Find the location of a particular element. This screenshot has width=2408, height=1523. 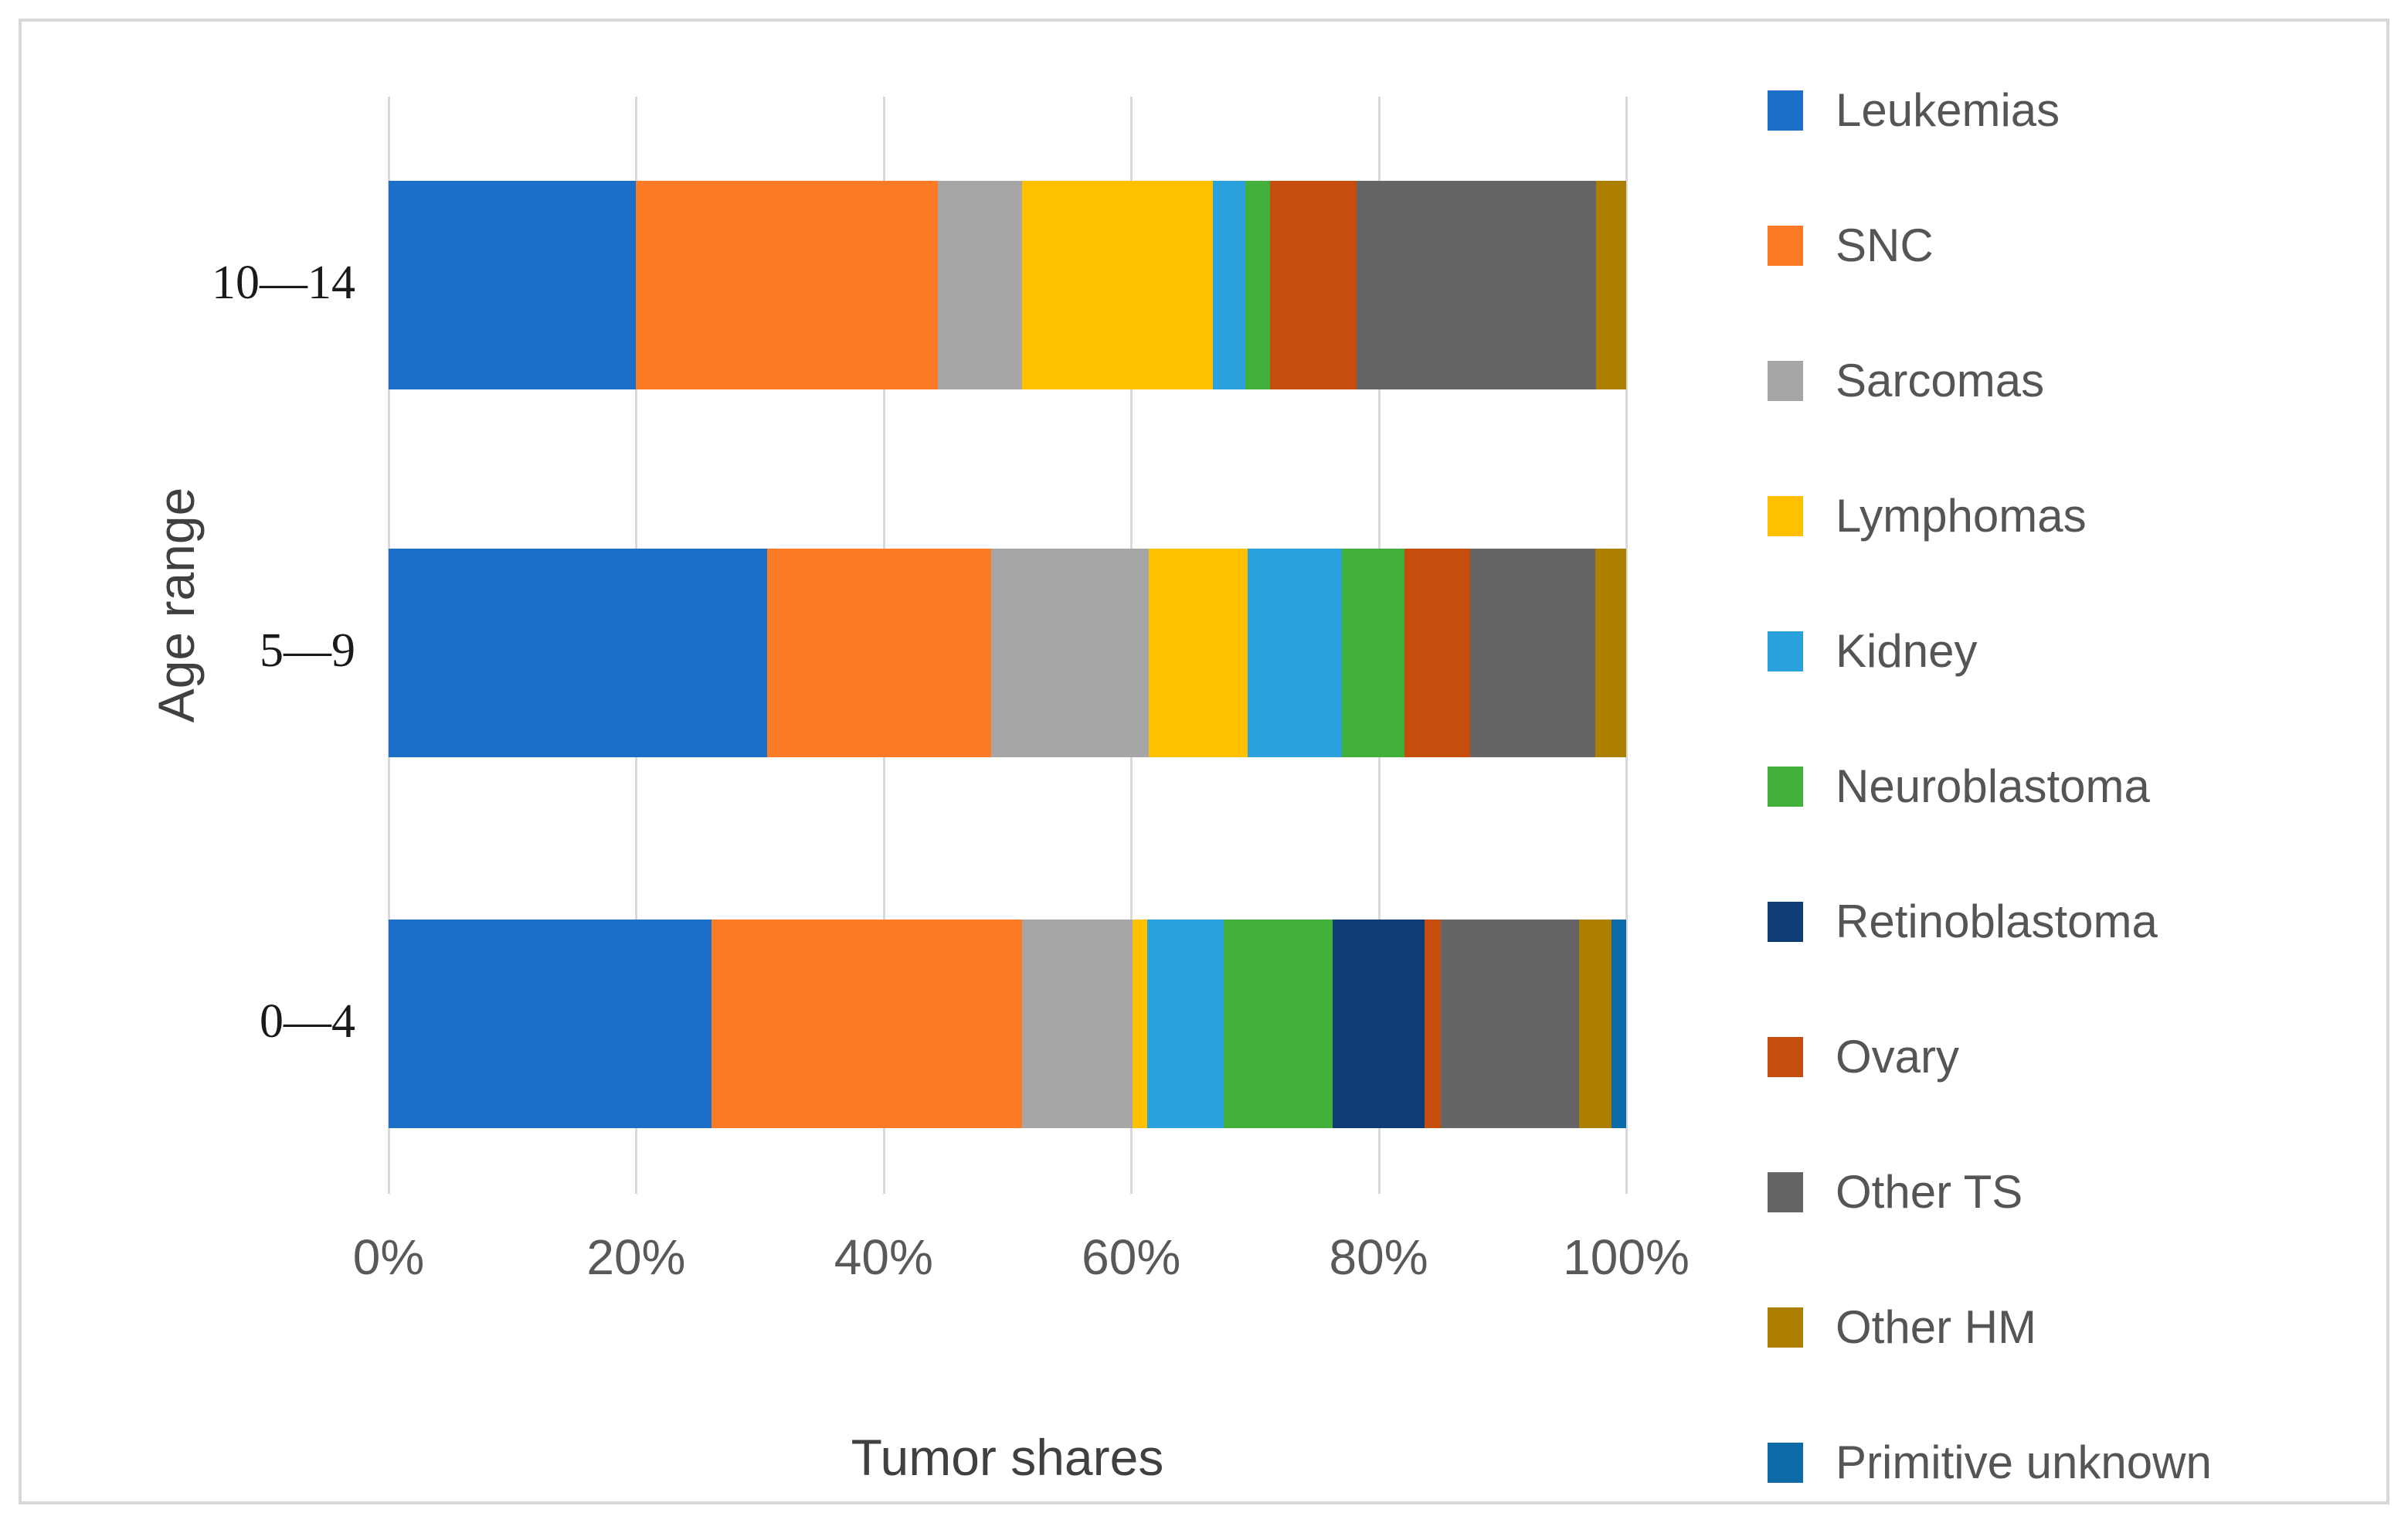

x-tick-label: 100% is located at coordinates (1626, 1257).